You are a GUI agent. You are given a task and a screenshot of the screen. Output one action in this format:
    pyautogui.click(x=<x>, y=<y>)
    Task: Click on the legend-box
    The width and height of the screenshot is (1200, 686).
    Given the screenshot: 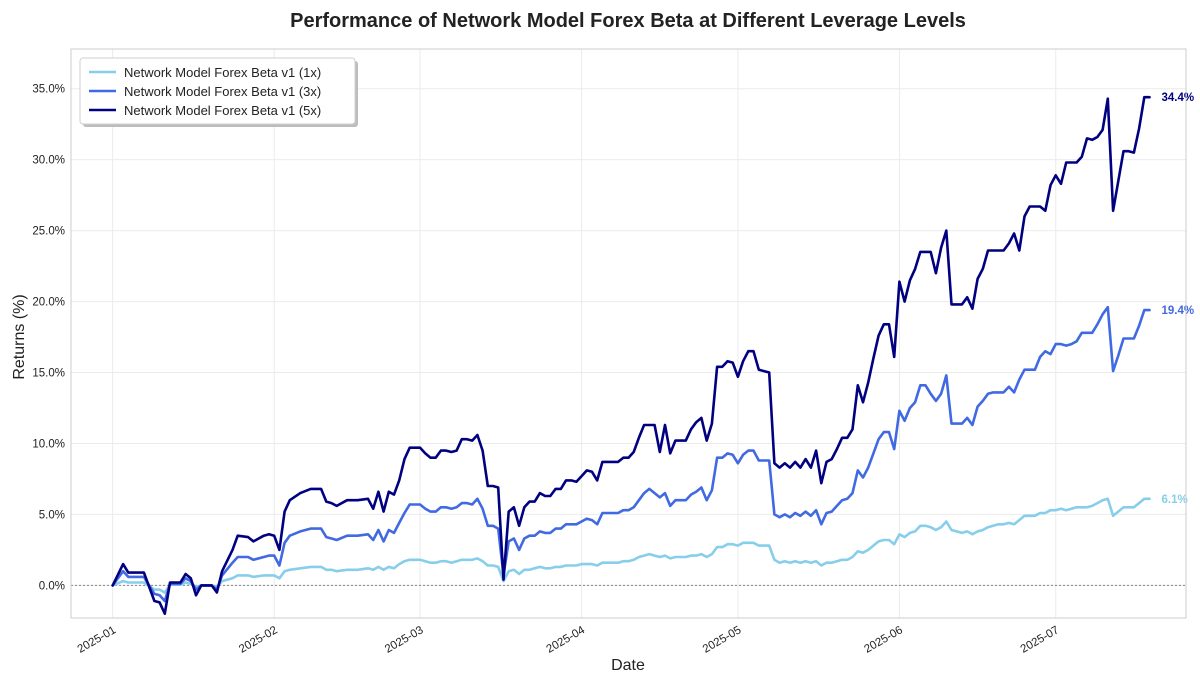 What is the action you would take?
    pyautogui.click(x=217, y=91)
    